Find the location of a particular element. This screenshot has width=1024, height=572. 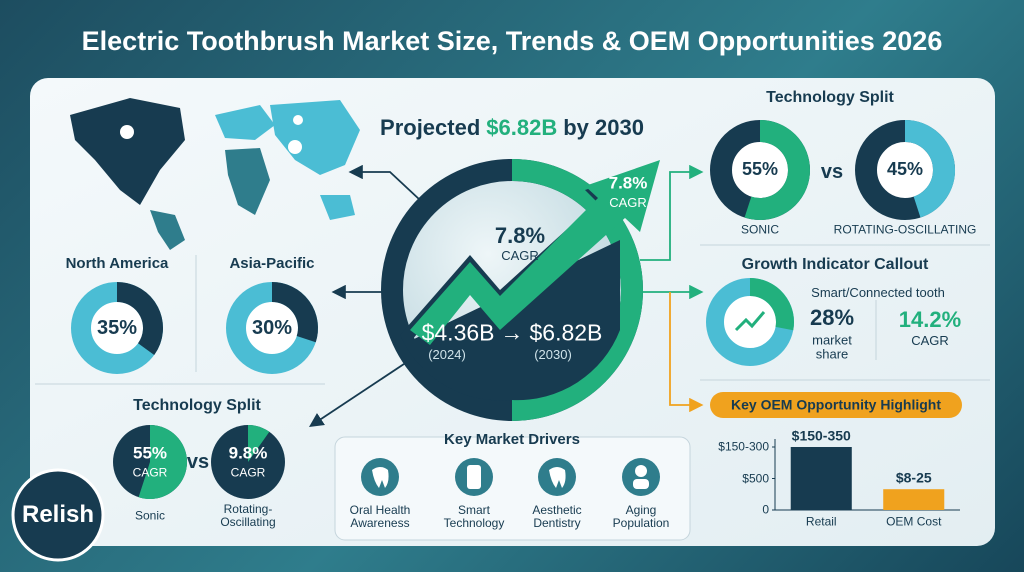

logo: Relish is located at coordinates (58, 514).